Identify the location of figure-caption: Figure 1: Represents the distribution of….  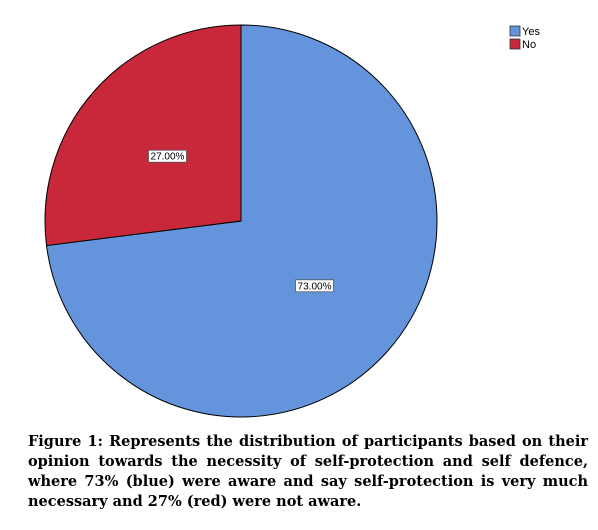
(308, 472).